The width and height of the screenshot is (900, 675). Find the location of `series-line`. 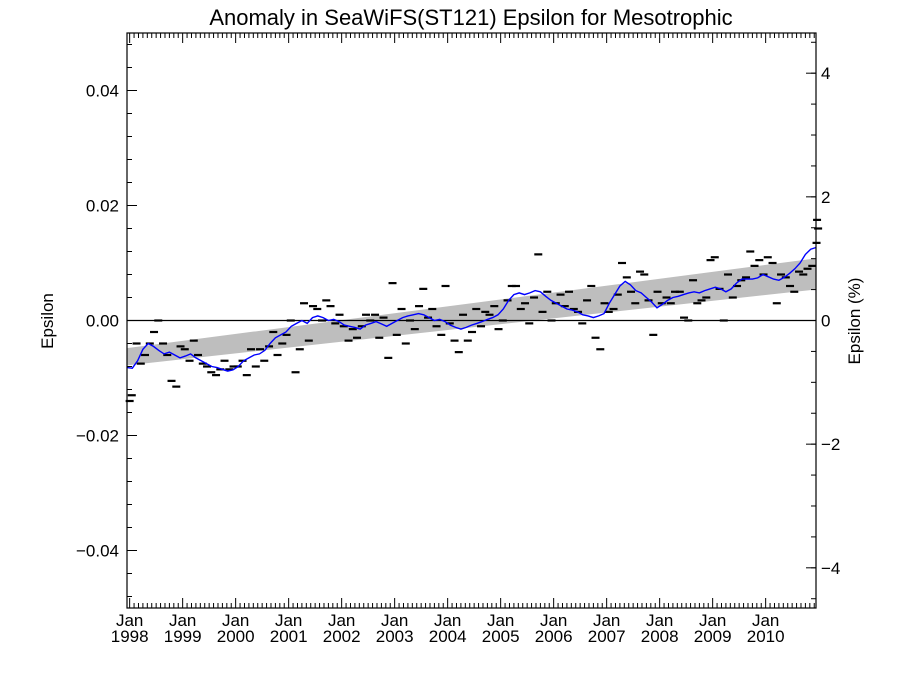

series-line is located at coordinates (471, 309).